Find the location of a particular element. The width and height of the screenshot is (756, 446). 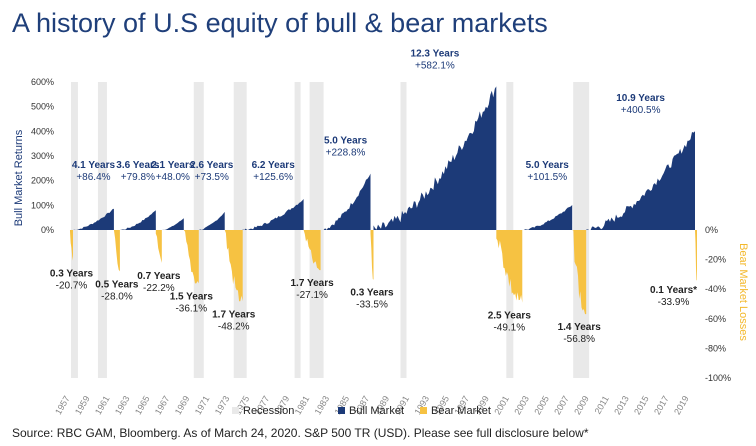

x-tick-label: 2003 is located at coordinates (521, 405).